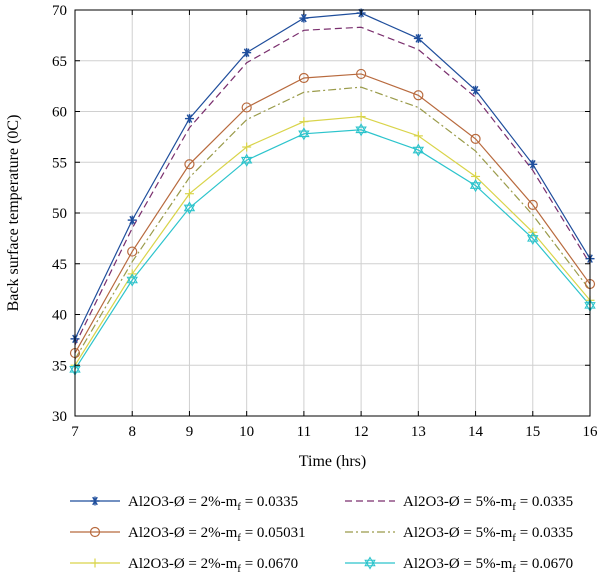  I want to click on y-axis-label: Back surface temperature (0C), so click(13, 213).